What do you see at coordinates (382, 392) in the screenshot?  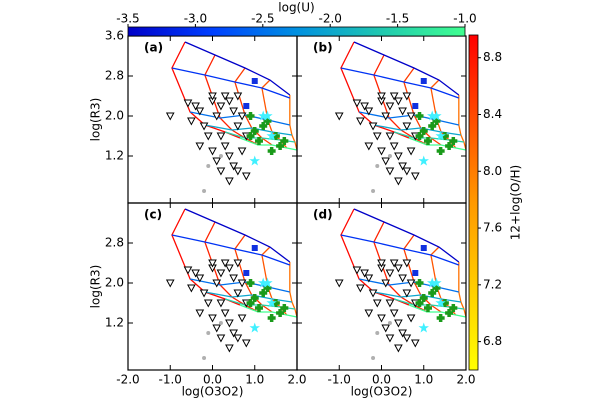 I see `x-axis-label: log(O3O2)` at bounding box center [382, 392].